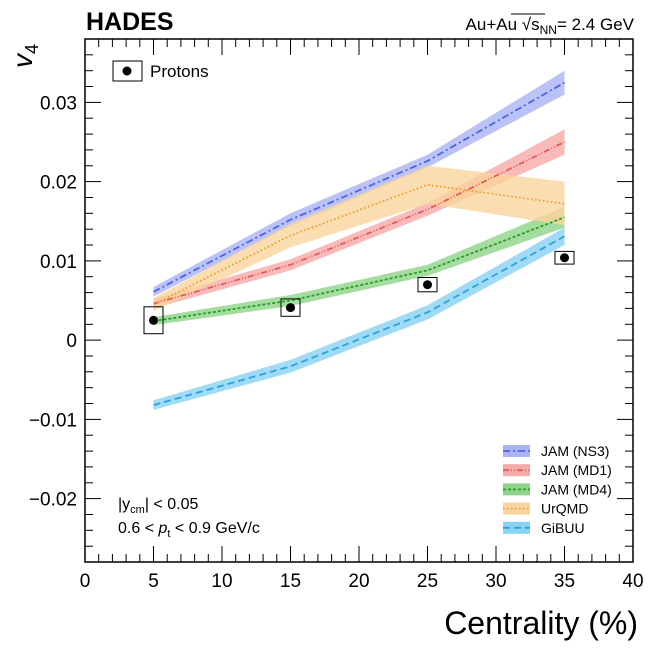 The height and width of the screenshot is (648, 664). Describe the element at coordinates (516, 489) in the screenshot. I see `legend-swatch-jam-md4` at that location.